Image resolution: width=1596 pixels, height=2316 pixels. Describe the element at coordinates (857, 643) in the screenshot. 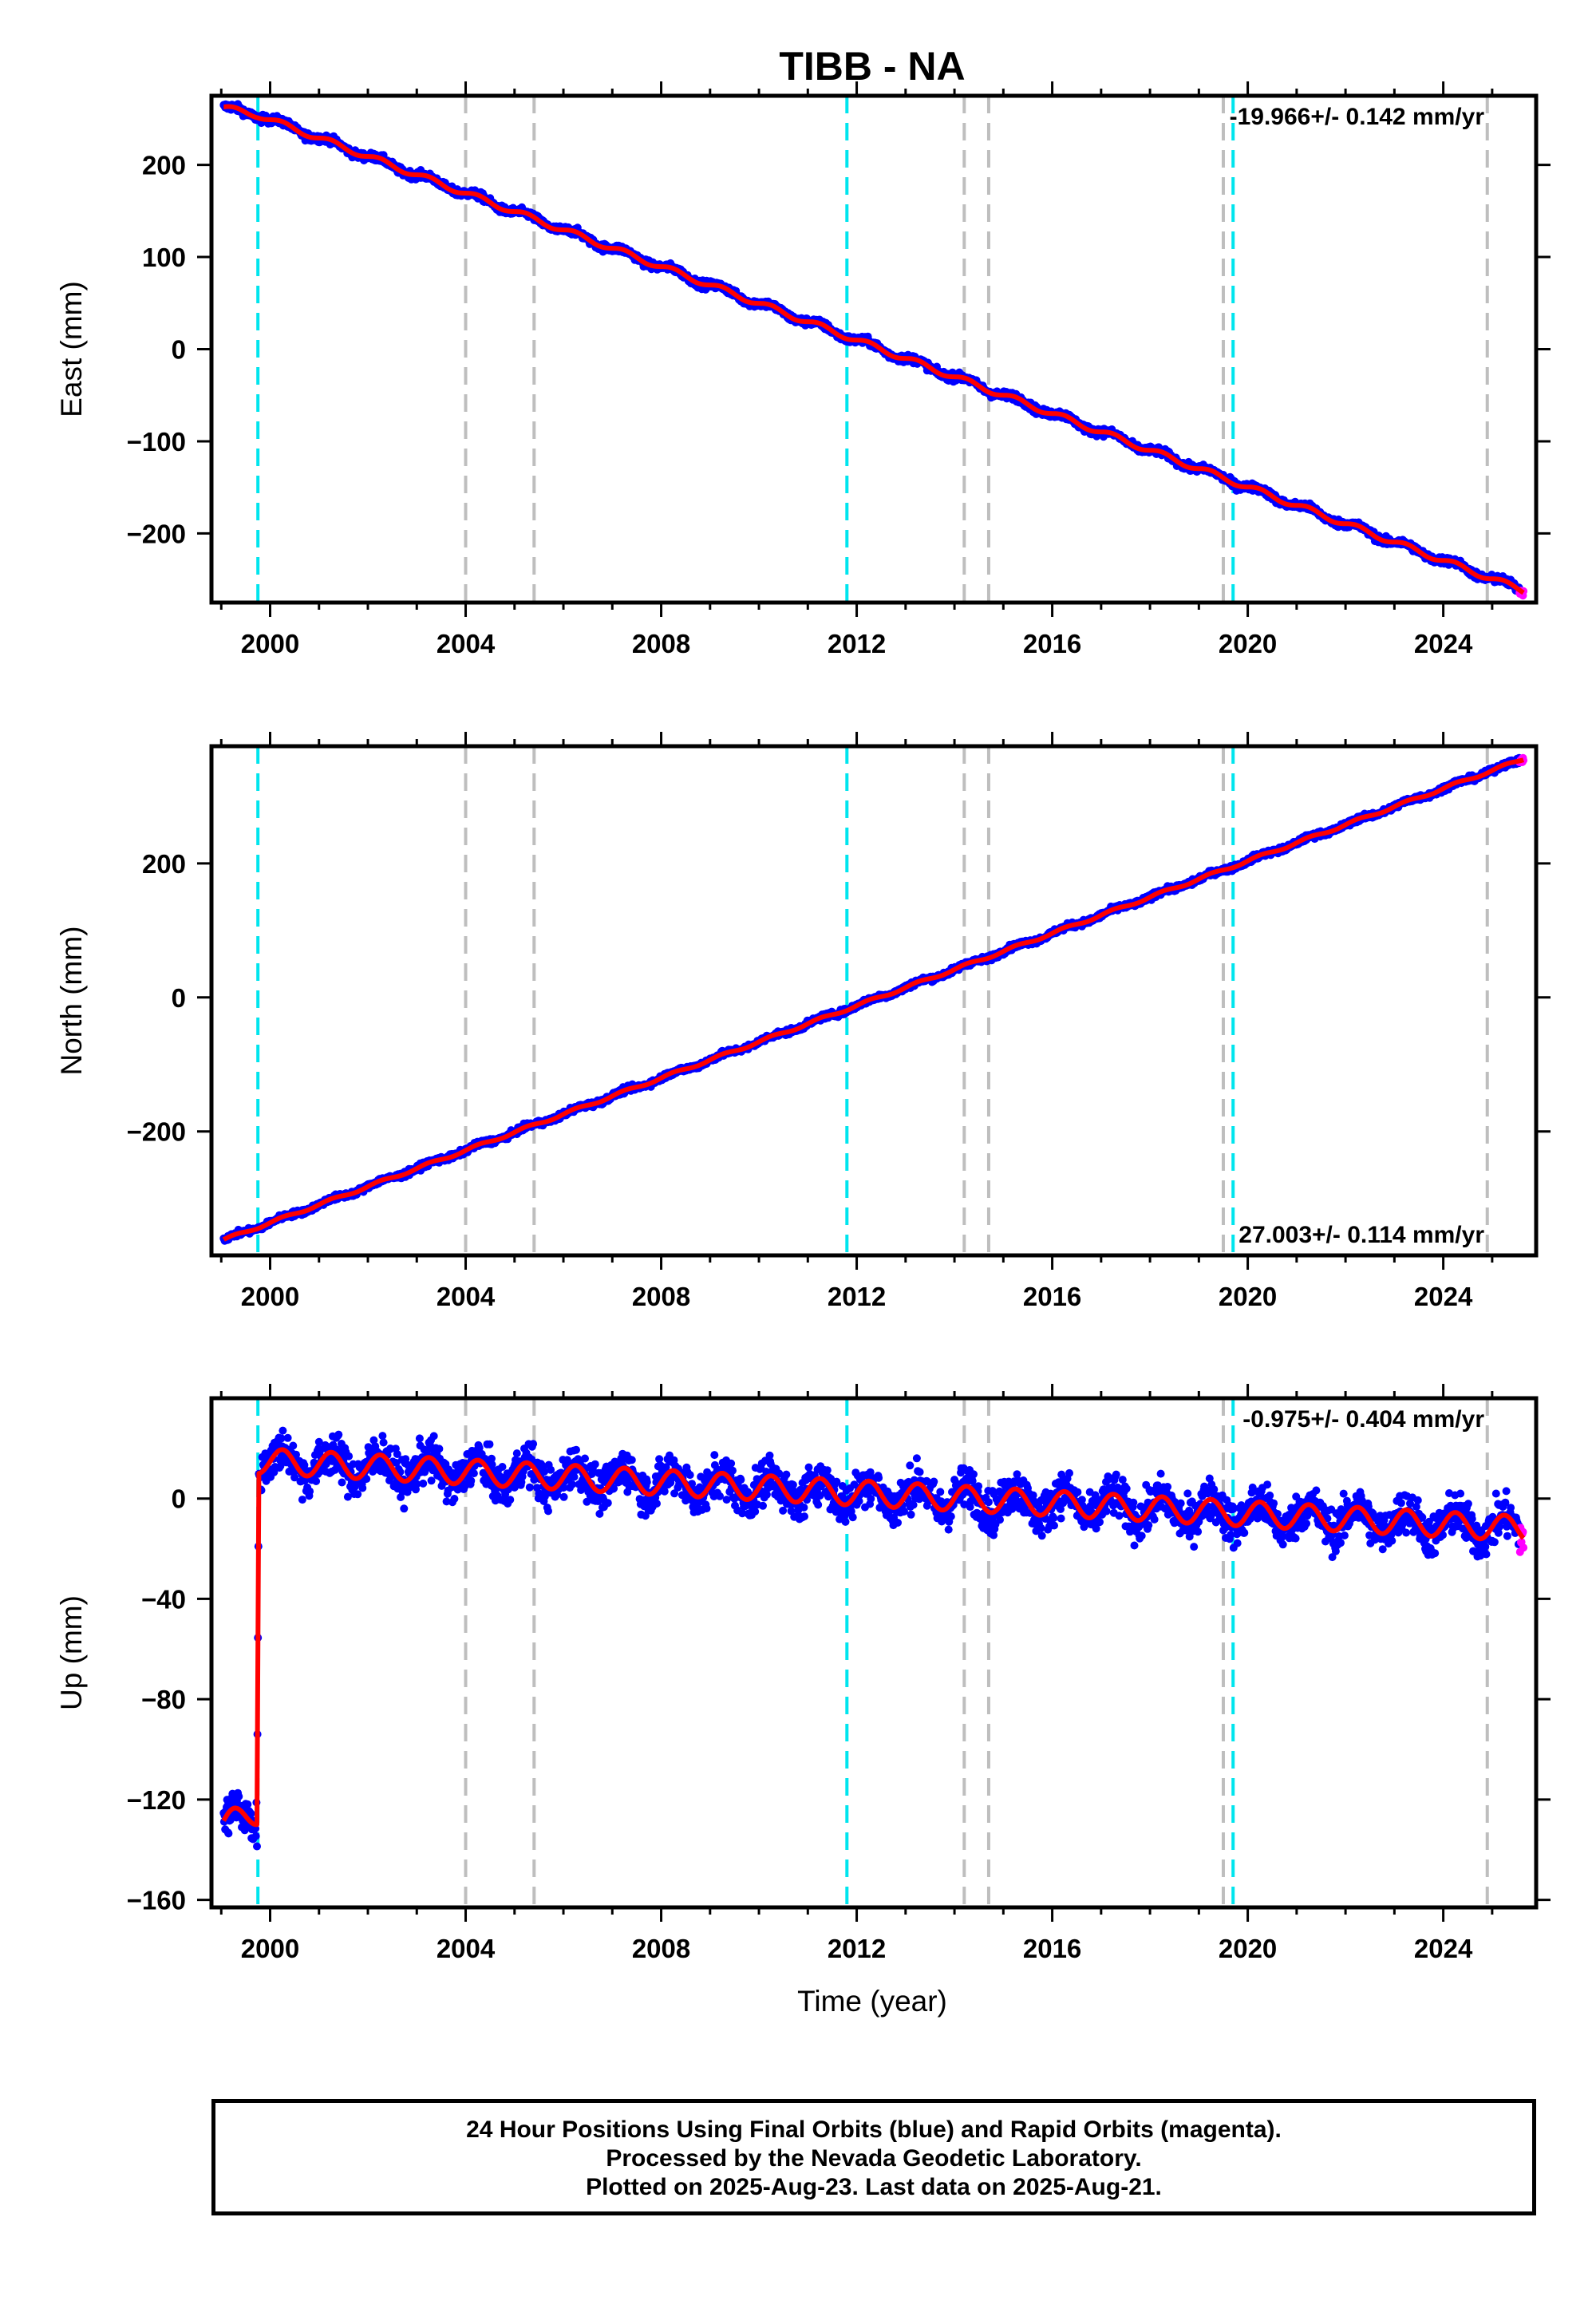

I see `x-tick-label: 2012` at that location.